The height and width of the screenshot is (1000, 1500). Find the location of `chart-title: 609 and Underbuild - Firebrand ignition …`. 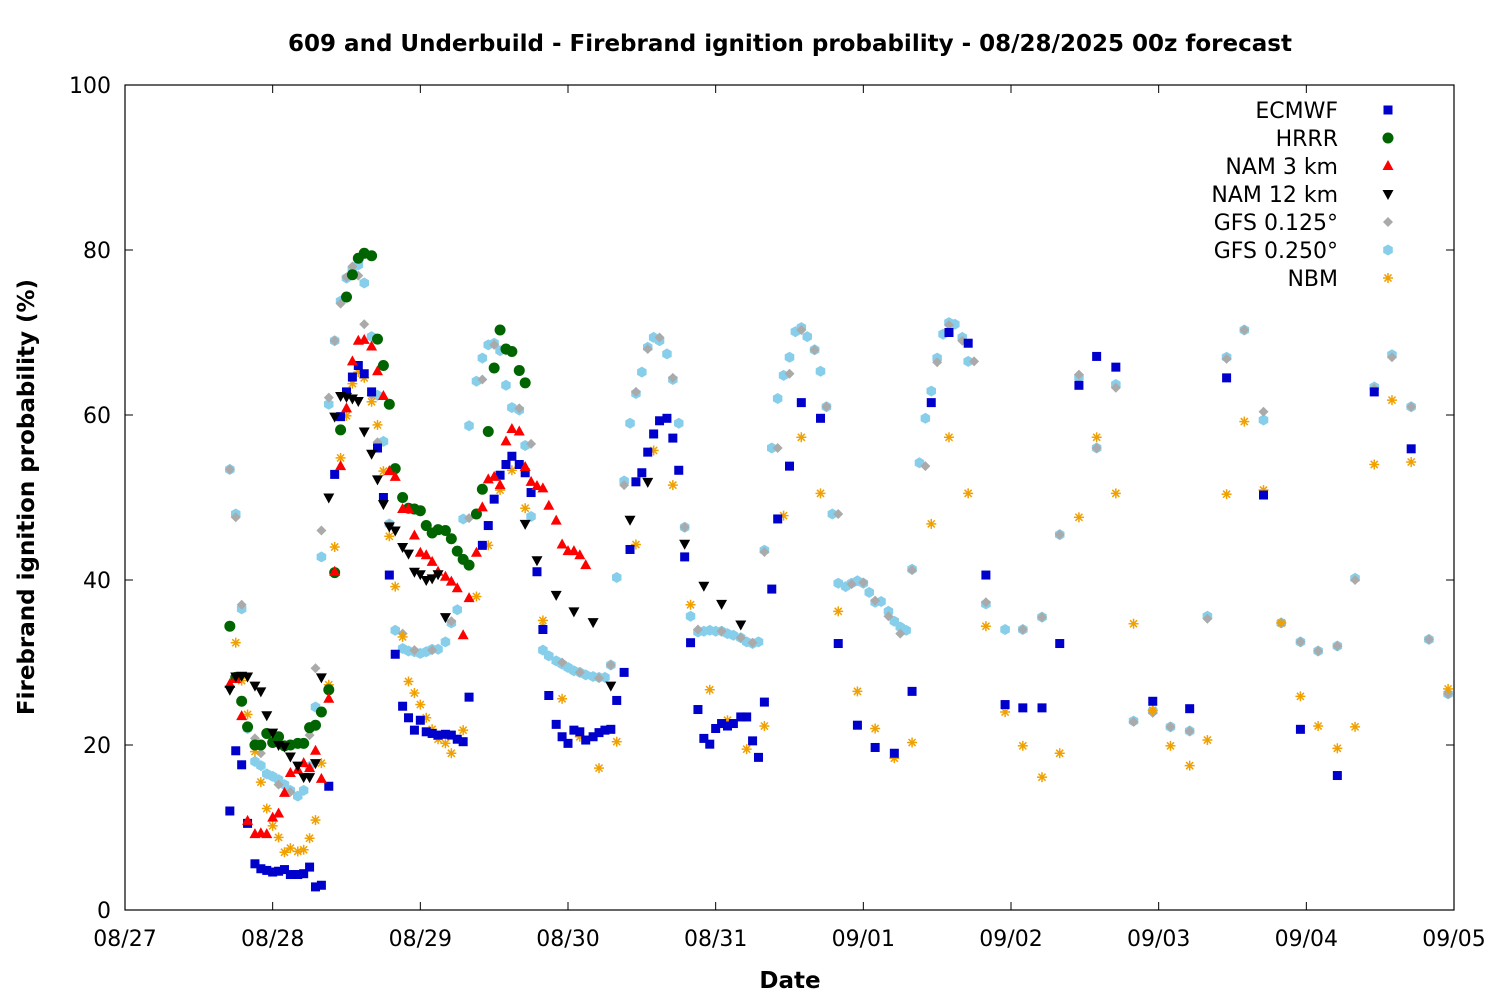

chart-title: 609 and Underbuild - Firebrand ignition … is located at coordinates (790, 44).